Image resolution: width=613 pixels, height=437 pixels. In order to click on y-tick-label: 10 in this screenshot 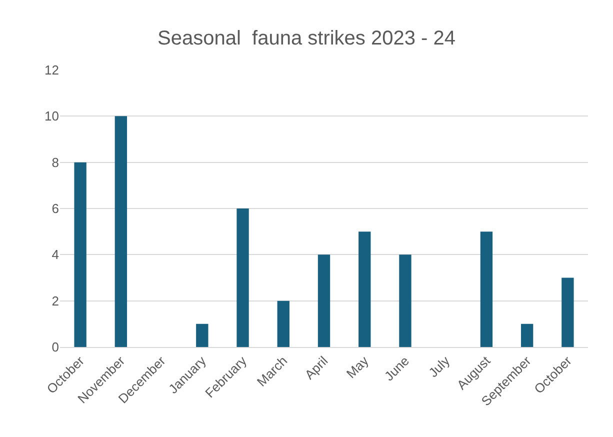, I will do `click(51, 116)`.